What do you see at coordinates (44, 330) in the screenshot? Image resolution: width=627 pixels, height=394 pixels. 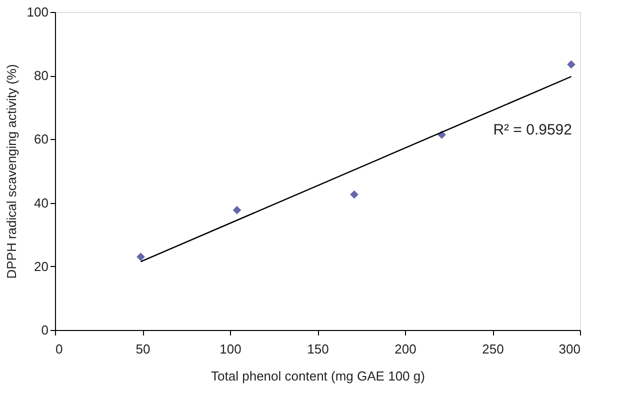 I see `y-tick-label: 0` at bounding box center [44, 330].